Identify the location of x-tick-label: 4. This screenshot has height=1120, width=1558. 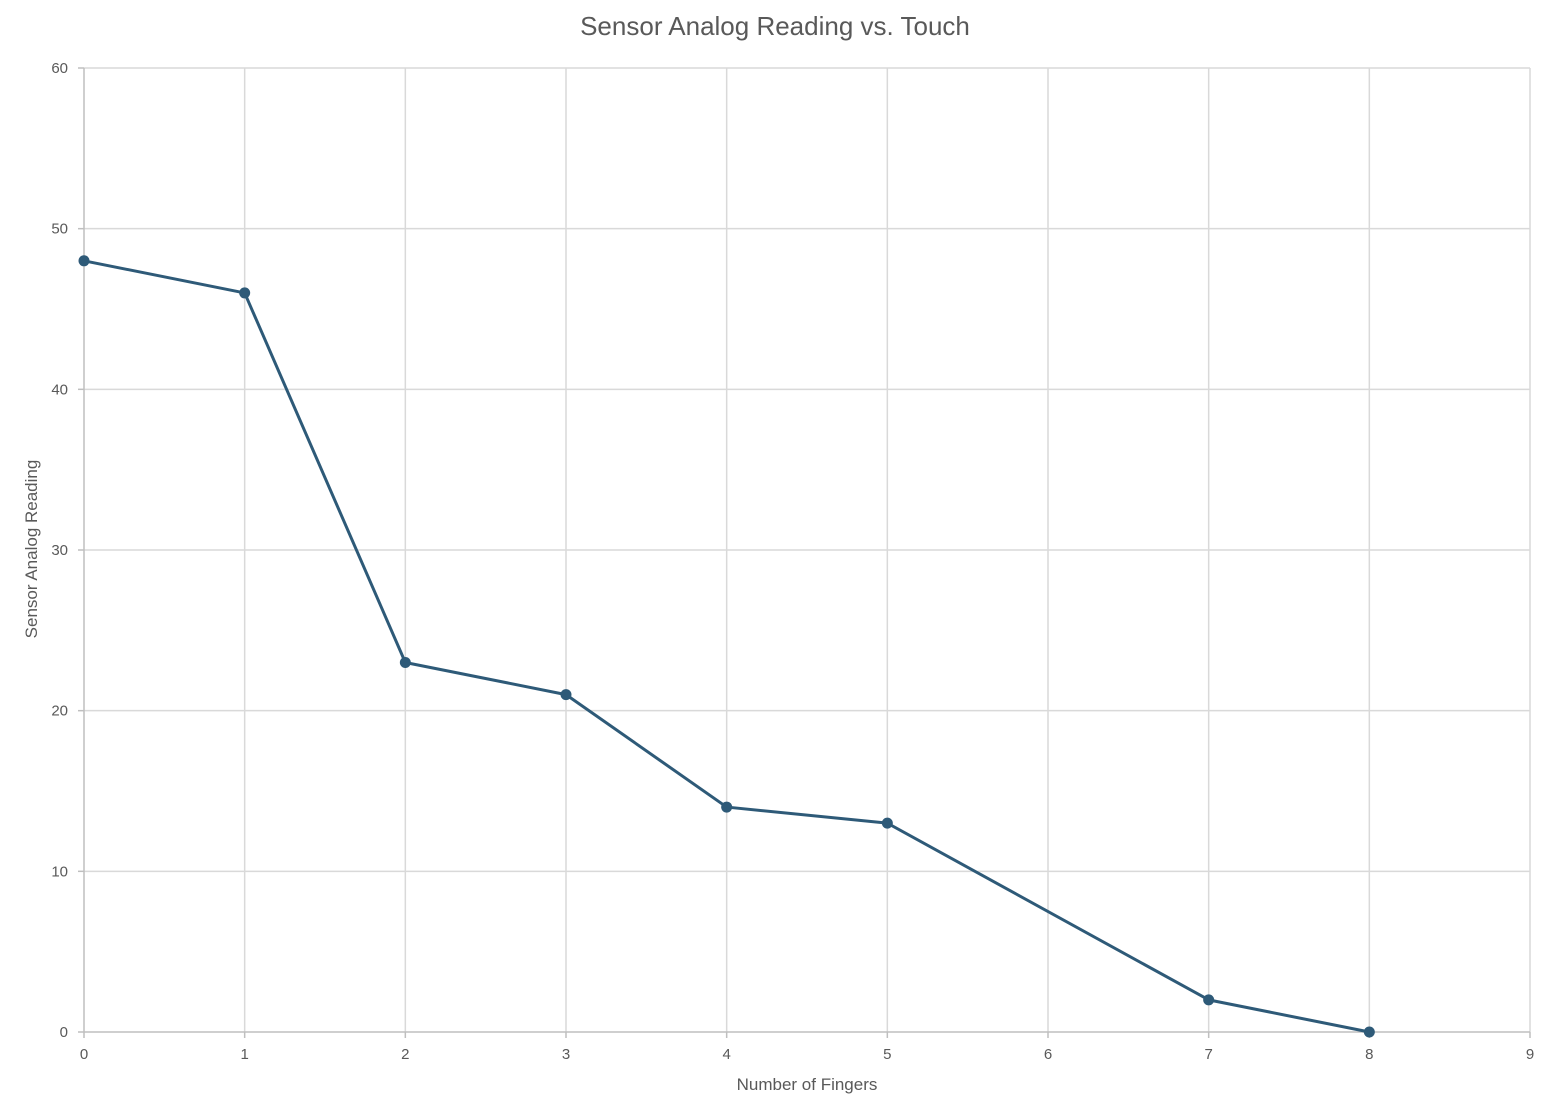
(726, 1054).